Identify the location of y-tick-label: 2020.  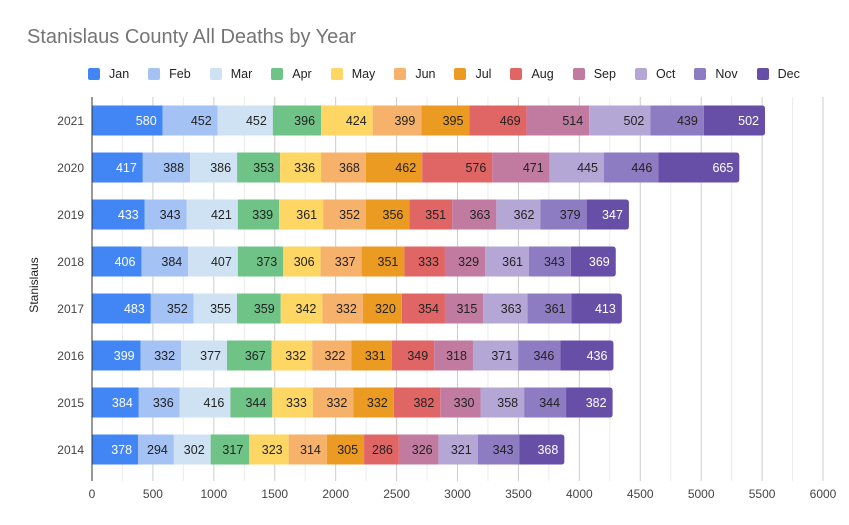
(70, 168).